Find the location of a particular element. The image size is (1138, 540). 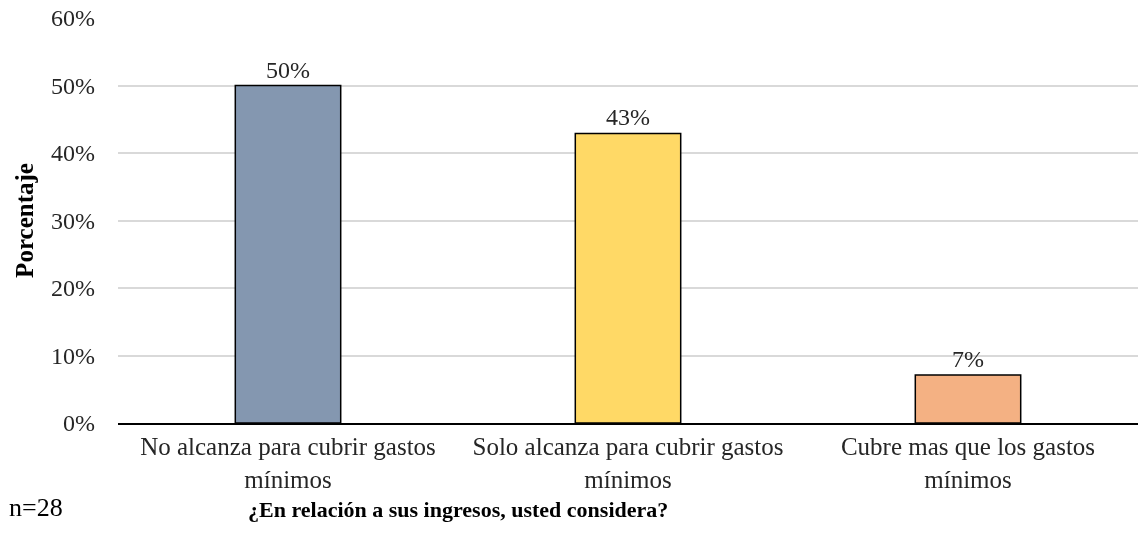

data-label: 50% is located at coordinates (288, 69).